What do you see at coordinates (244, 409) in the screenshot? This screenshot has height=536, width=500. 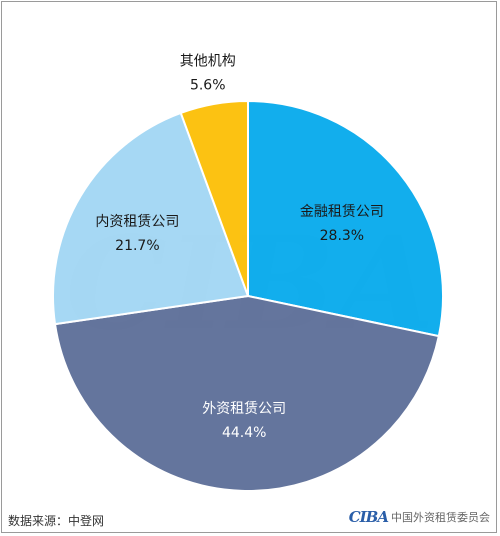 I see `slice-label-foreign-leasing: 外资租赁公司` at bounding box center [244, 409].